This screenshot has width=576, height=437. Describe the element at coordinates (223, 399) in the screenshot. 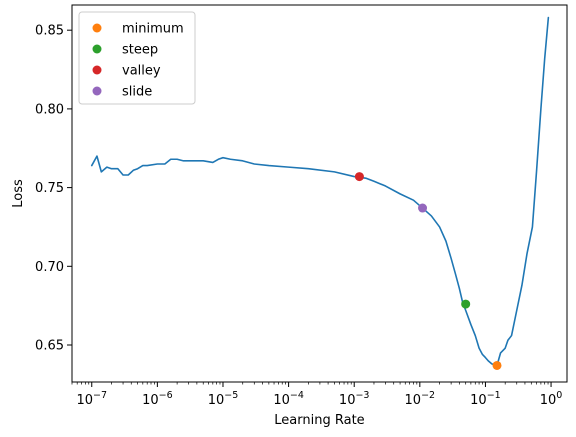

I see `x-tick-label: 10⁻⁵` at that location.